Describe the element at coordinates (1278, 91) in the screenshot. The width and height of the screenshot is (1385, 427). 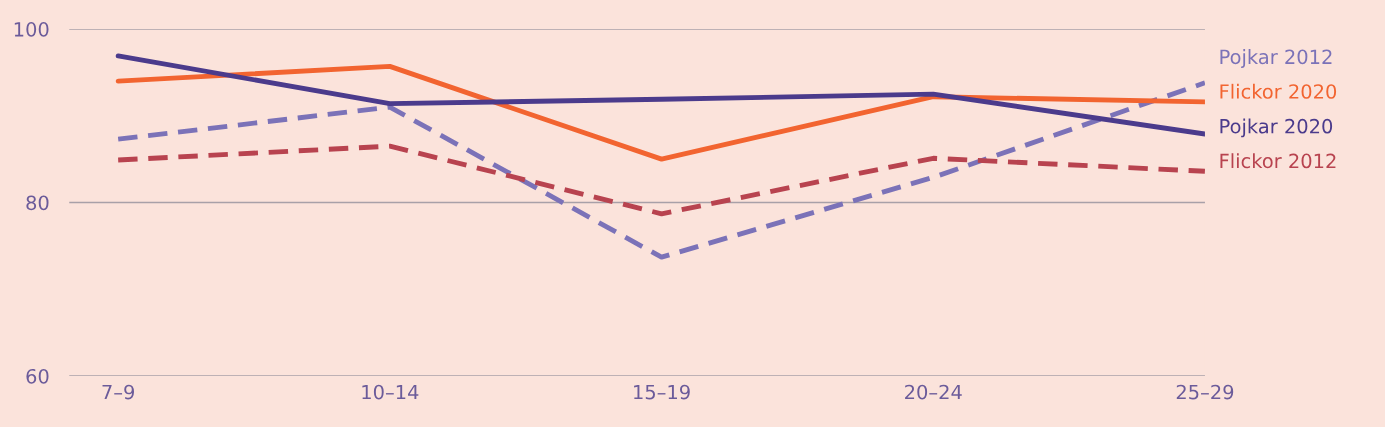
I see `series-label: Flickor 2020` at that location.